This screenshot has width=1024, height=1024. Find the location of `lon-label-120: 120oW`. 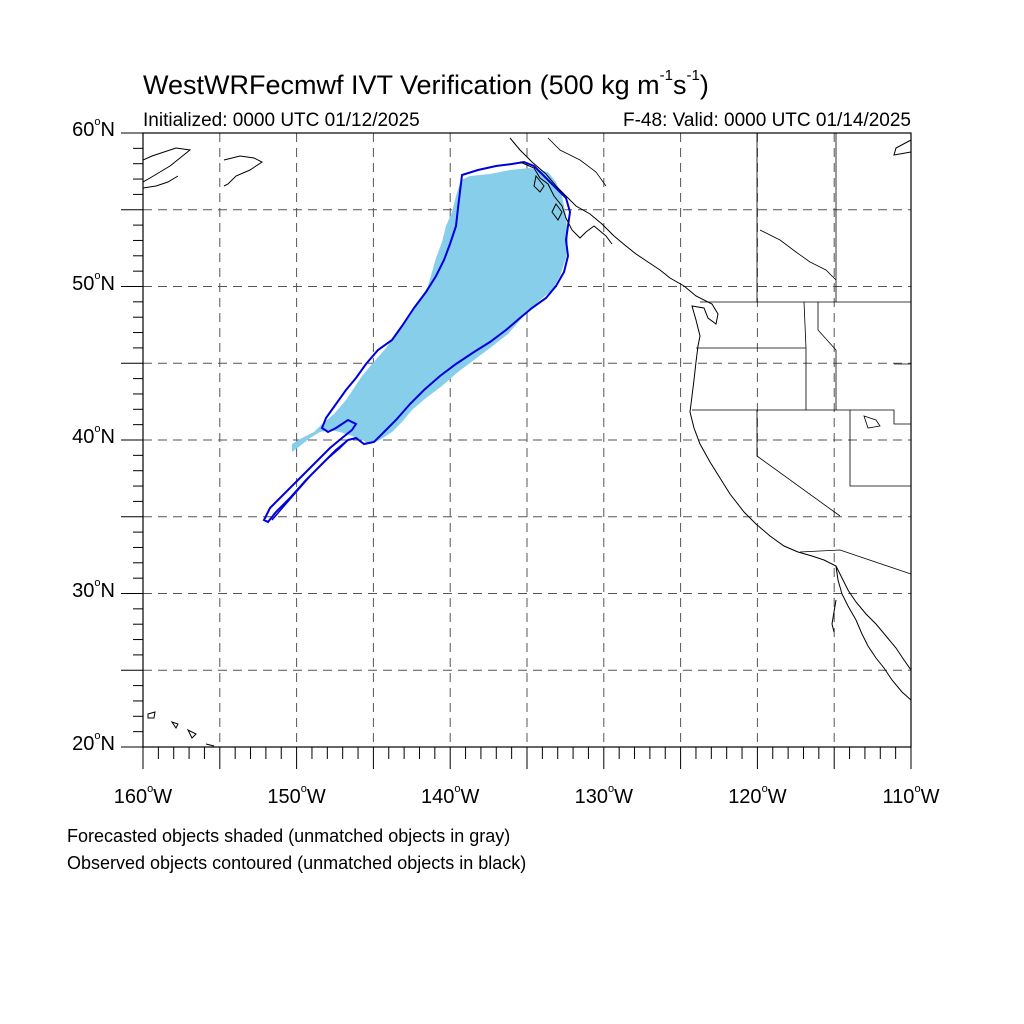

lon-label-120: 120oW is located at coordinates (757, 795).